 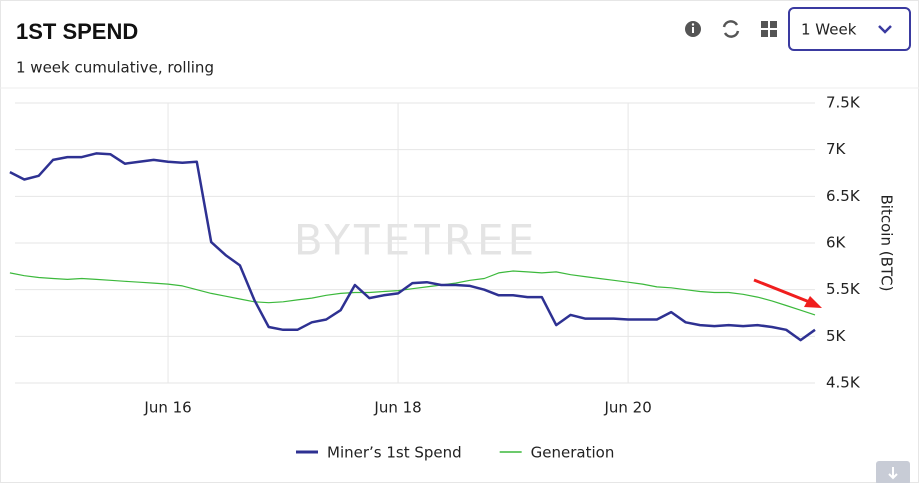 I want to click on layout-icon, so click(x=769, y=29).